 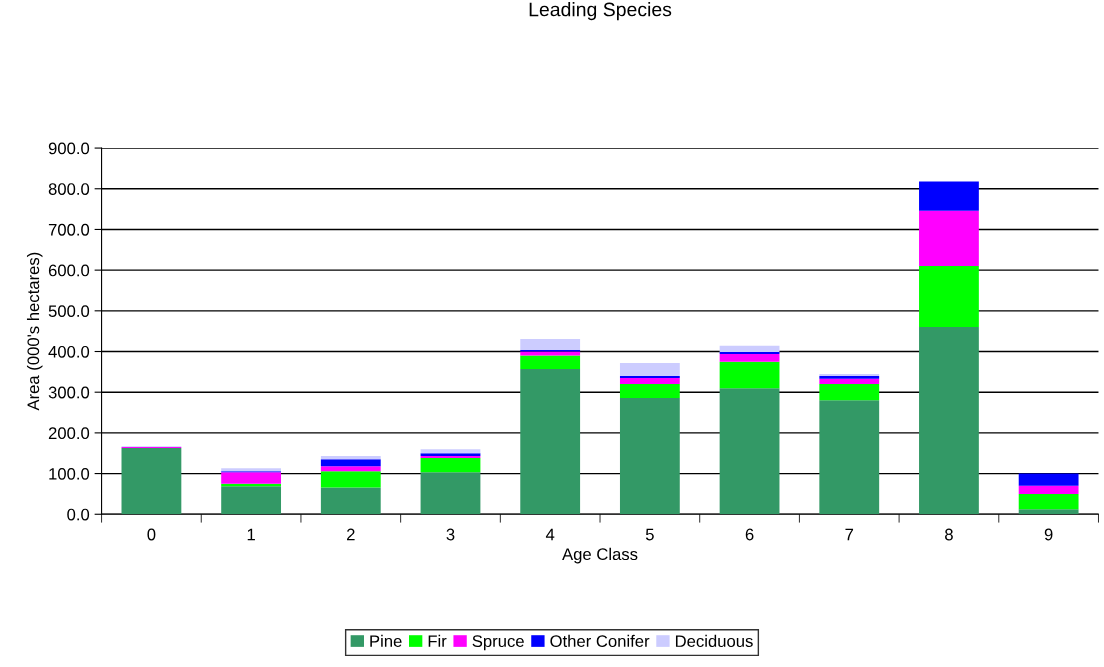 What do you see at coordinates (69, 392) in the screenshot?
I see `y-tick-label: 300.0` at bounding box center [69, 392].